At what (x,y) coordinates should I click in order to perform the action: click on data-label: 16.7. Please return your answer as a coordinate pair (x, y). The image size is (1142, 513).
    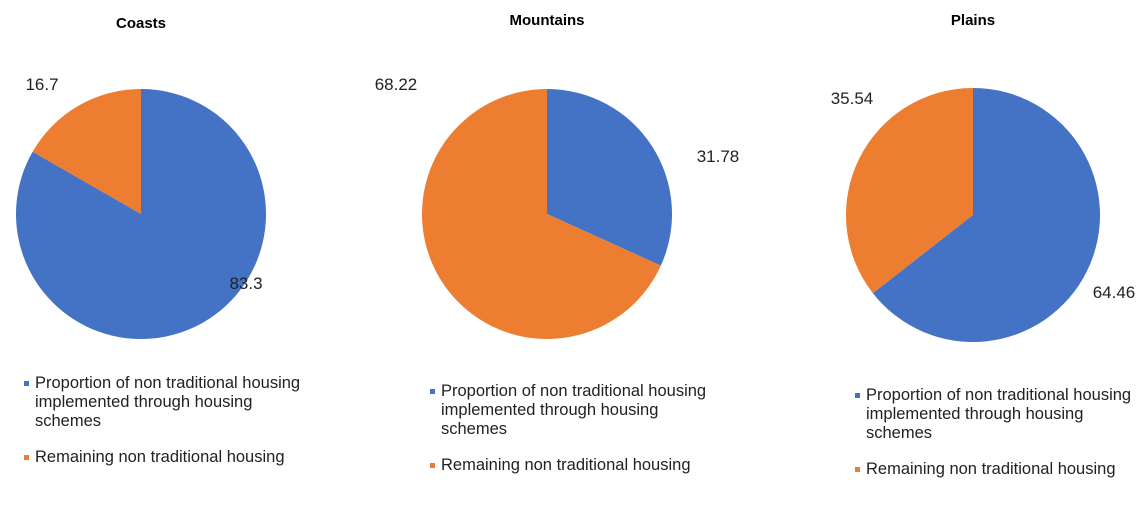
    Looking at the image, I should click on (41, 84).